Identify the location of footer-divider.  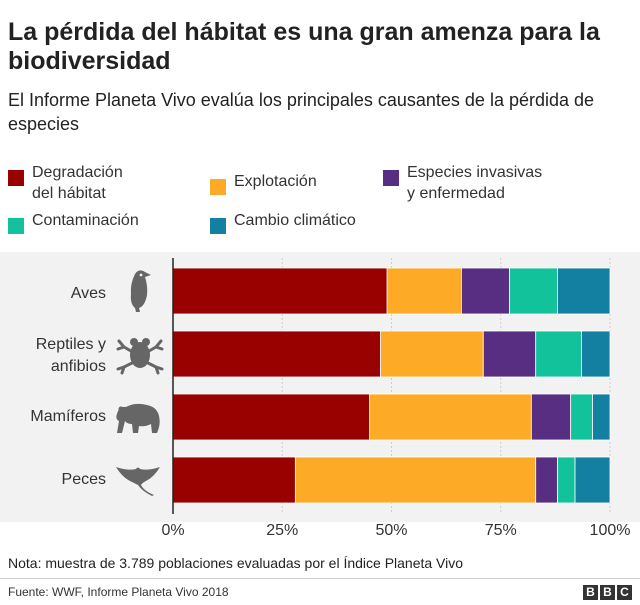
(320, 578).